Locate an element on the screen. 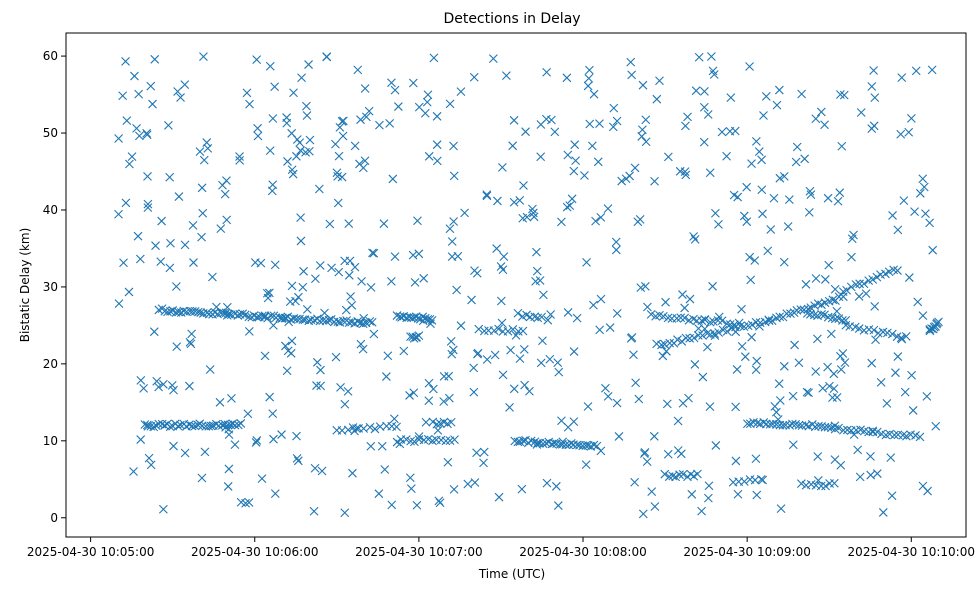 The image size is (978, 590). y-tick-label: 40 is located at coordinates (50, 210).